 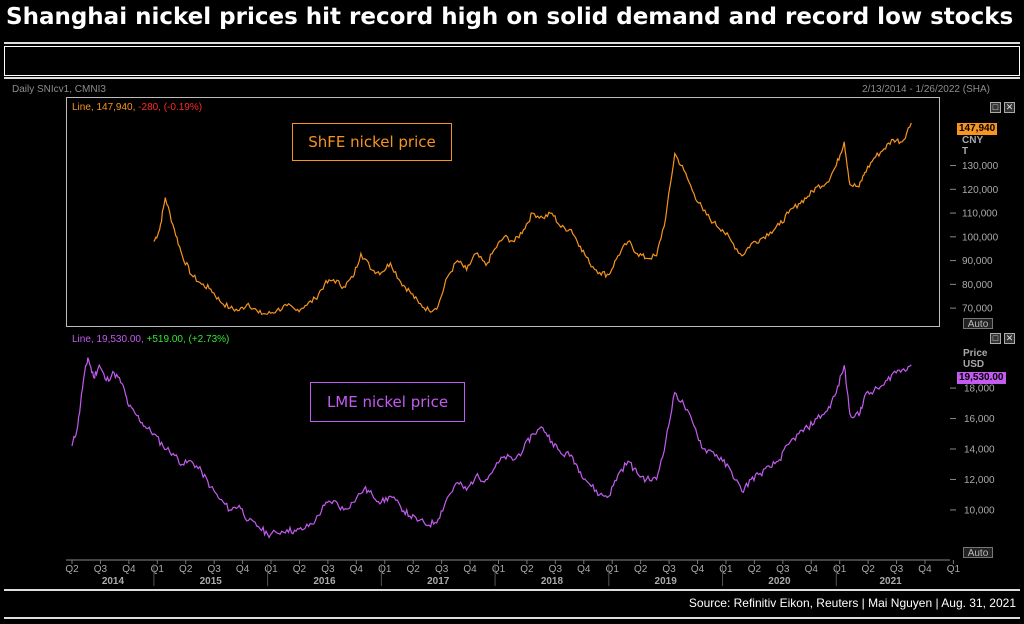 What do you see at coordinates (995, 107) in the screenshot?
I see `shfe-restore-button: □` at bounding box center [995, 107].